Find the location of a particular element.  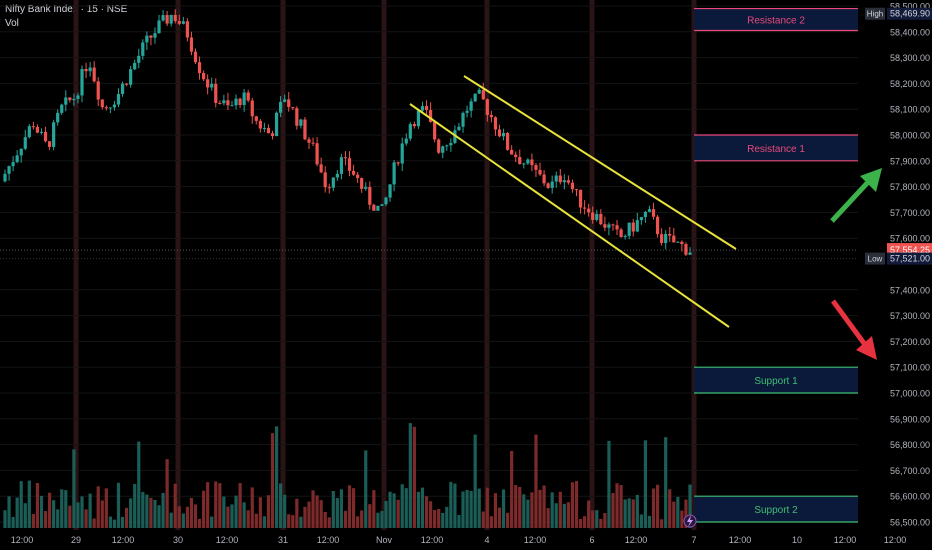

y-tick-label: 57,000.00 is located at coordinates (910, 394).